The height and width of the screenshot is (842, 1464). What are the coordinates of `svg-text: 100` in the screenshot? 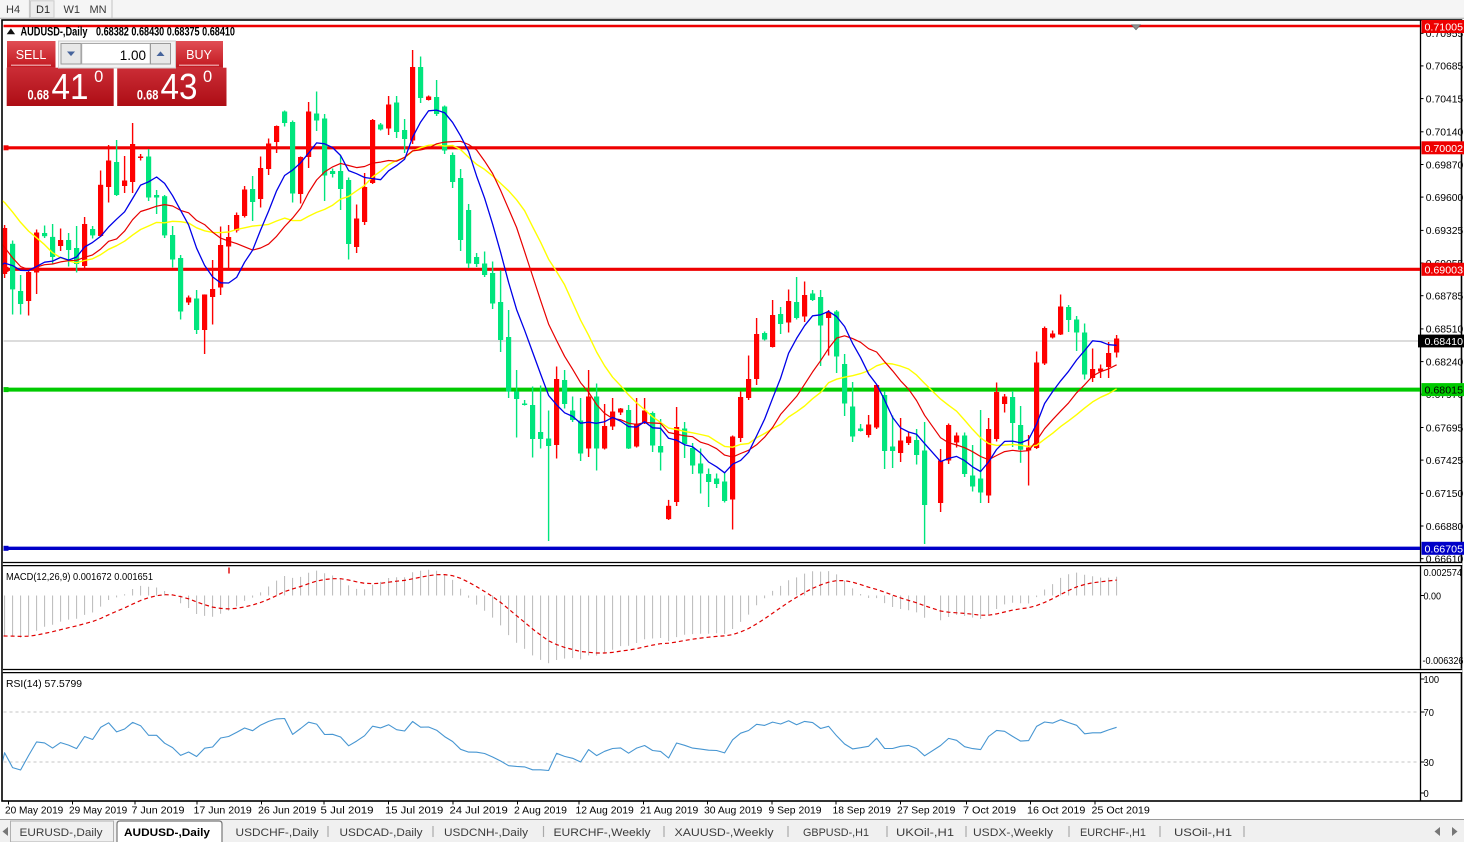 It's located at (1432, 680).